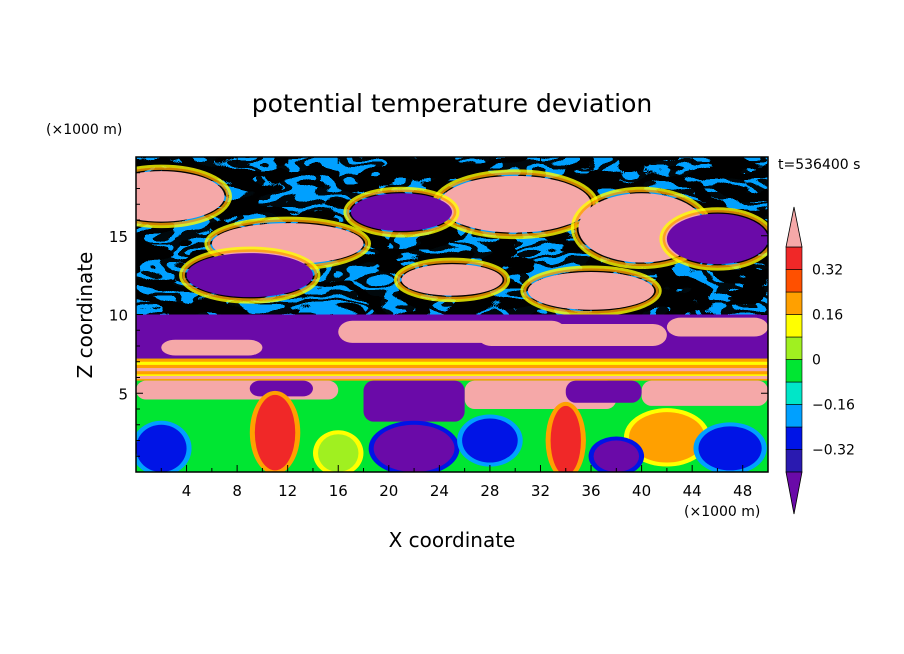  What do you see at coordinates (819, 165) in the screenshot?
I see `time-label: t=536400 s` at bounding box center [819, 165].